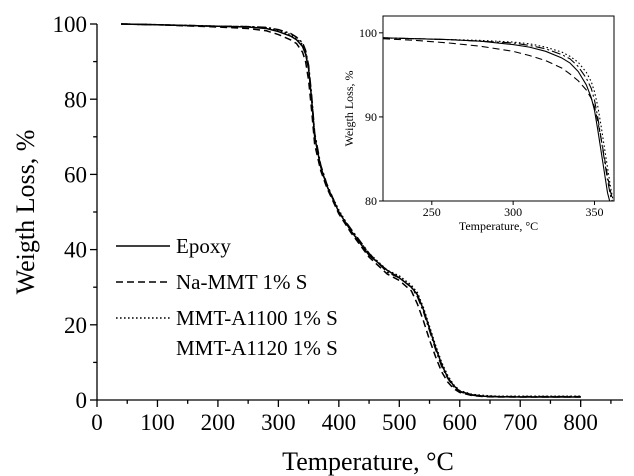  I want to click on inset-x-tick-label: 300, so click(513, 212).